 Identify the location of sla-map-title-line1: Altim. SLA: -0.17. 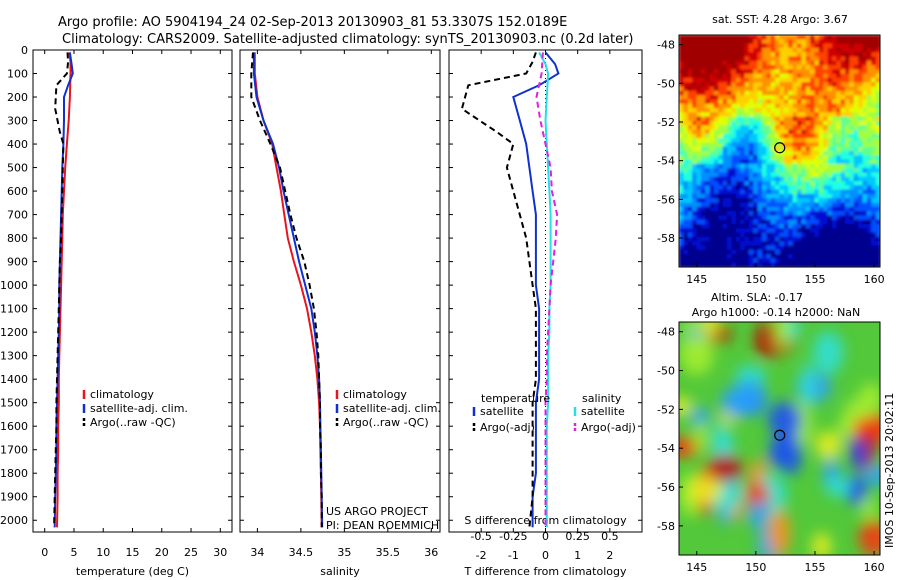
(757, 297).